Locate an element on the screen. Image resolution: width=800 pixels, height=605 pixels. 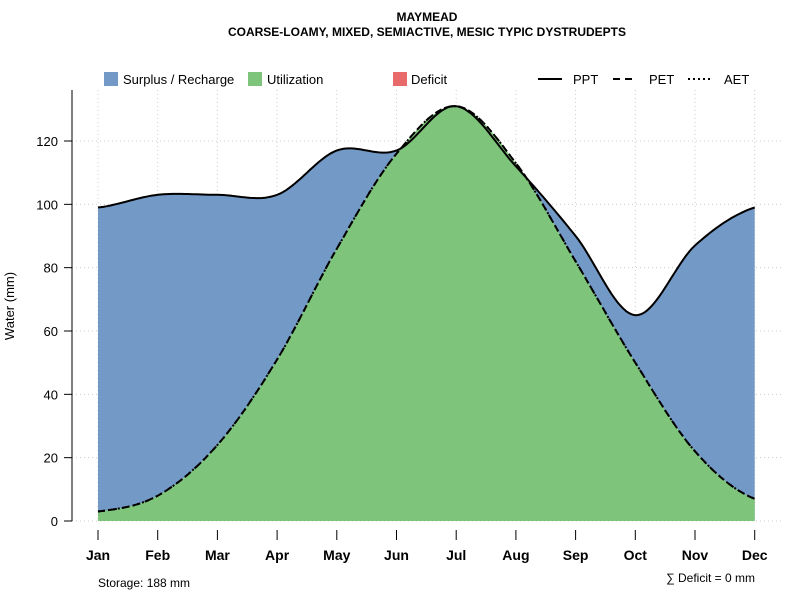
legend-swatch-utilization is located at coordinates (255, 79).